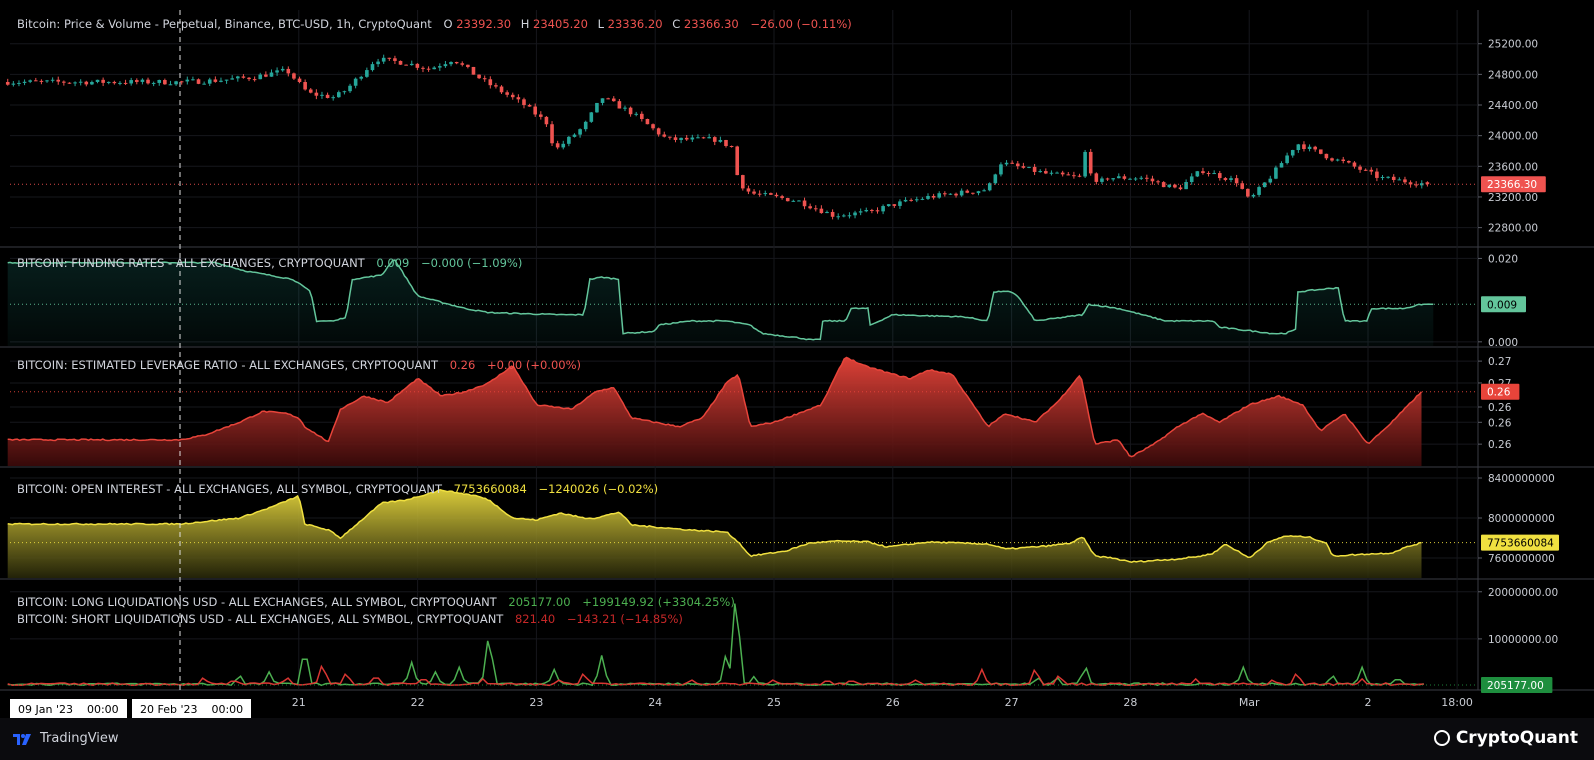 The width and height of the screenshot is (1594, 760). What do you see at coordinates (1012, 702) in the screenshot?
I see `time-tick-label: 27` at bounding box center [1012, 702].